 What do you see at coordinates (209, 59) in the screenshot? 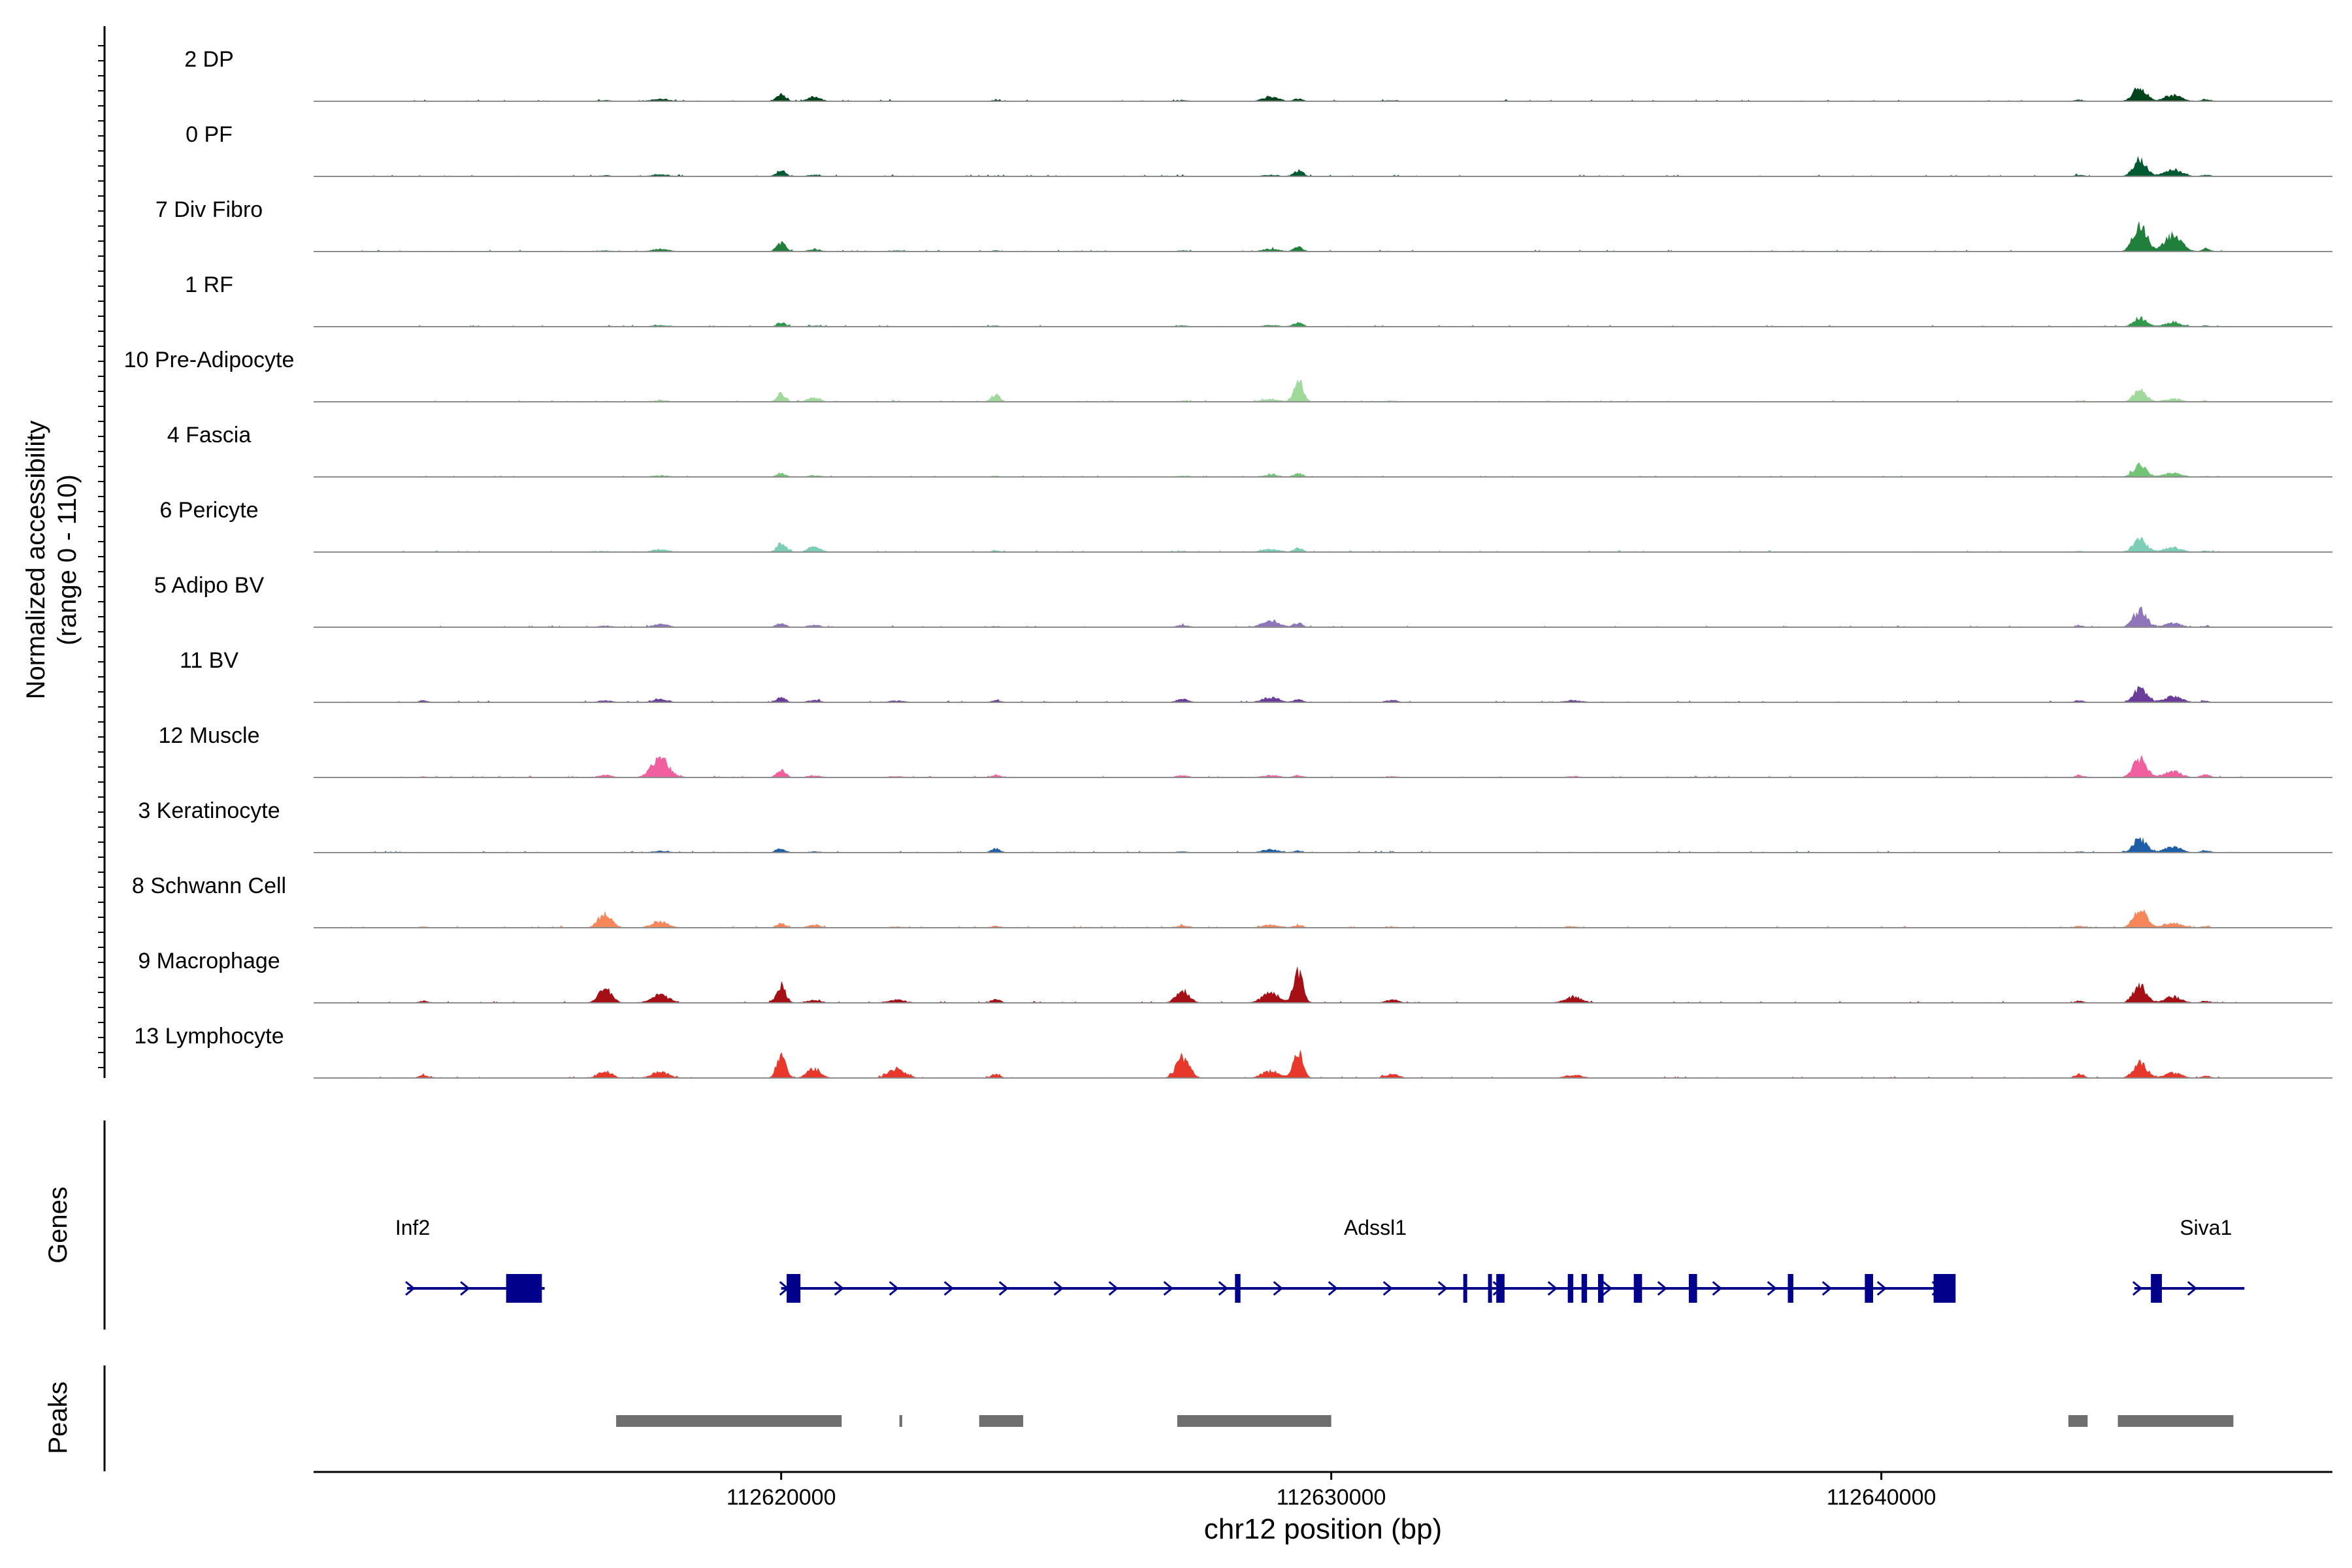
I see `track-label: 2 DP` at bounding box center [209, 59].